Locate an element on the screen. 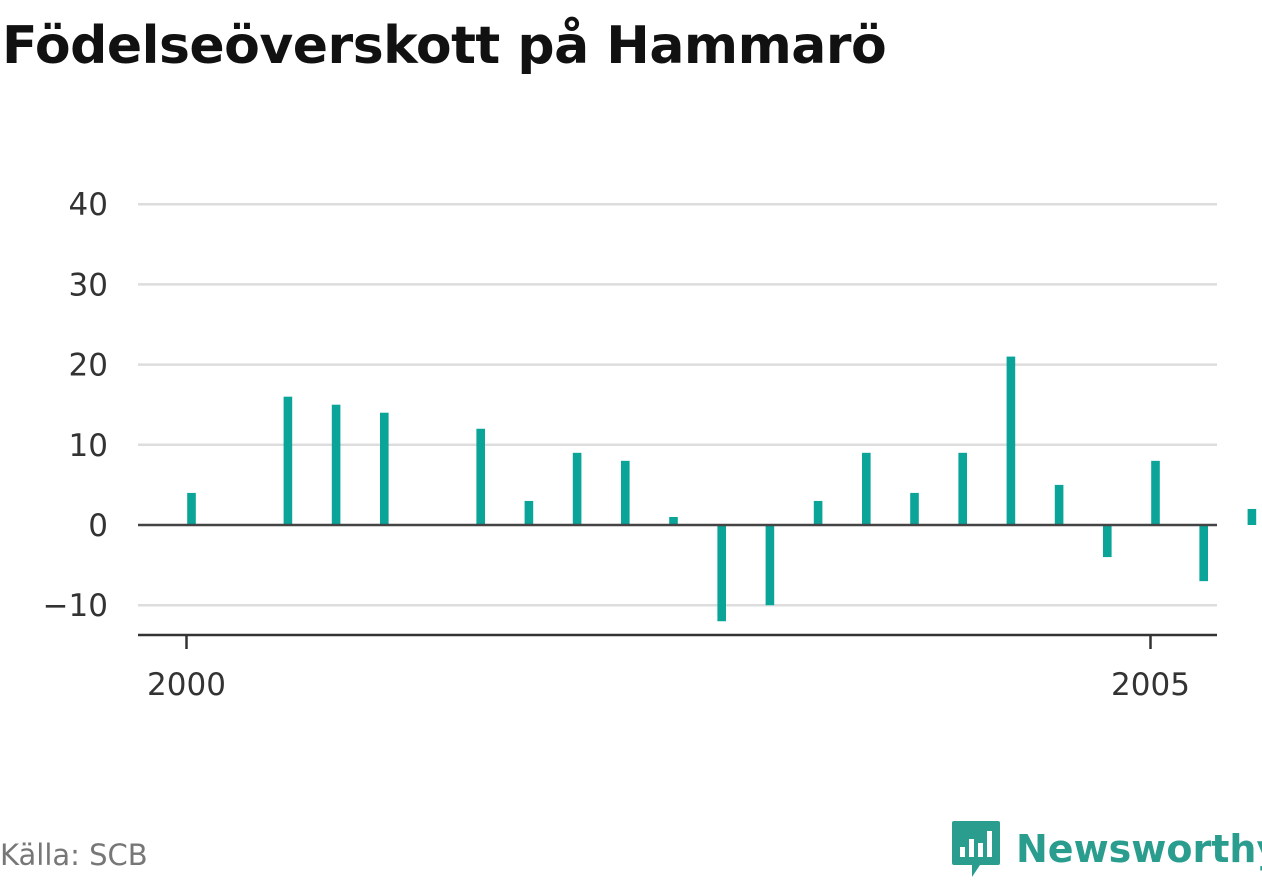 The height and width of the screenshot is (880, 1262). y-tick-label: 20 is located at coordinates (88, 366).